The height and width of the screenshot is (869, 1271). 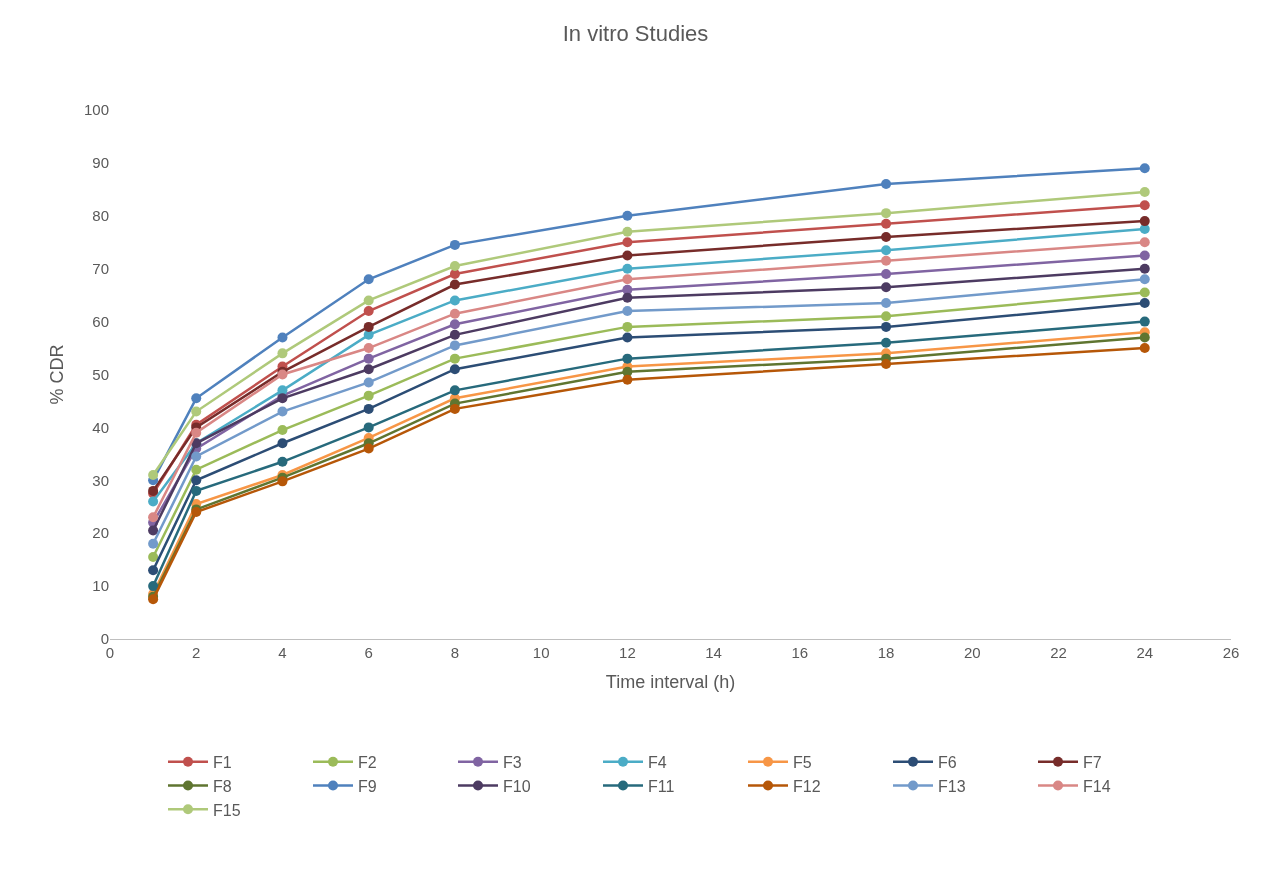 What do you see at coordinates (227, 810) in the screenshot?
I see `legend-label: F15` at bounding box center [227, 810].